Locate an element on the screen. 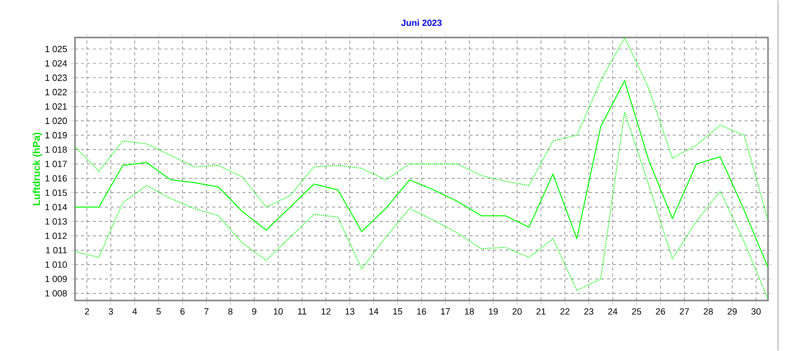 The width and height of the screenshot is (792, 351). x-tick-label: 29 is located at coordinates (732, 311).